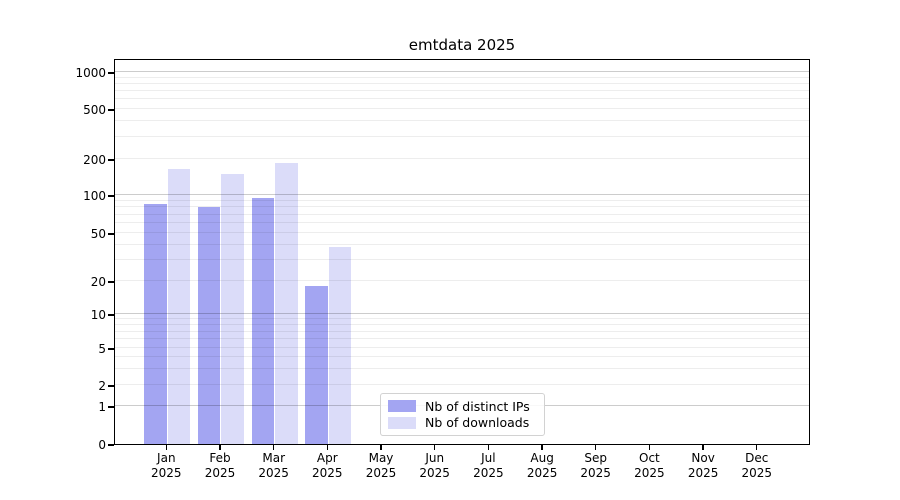 This screenshot has width=900, height=500. I want to click on x-tick-label-line: Mar, so click(273, 458).